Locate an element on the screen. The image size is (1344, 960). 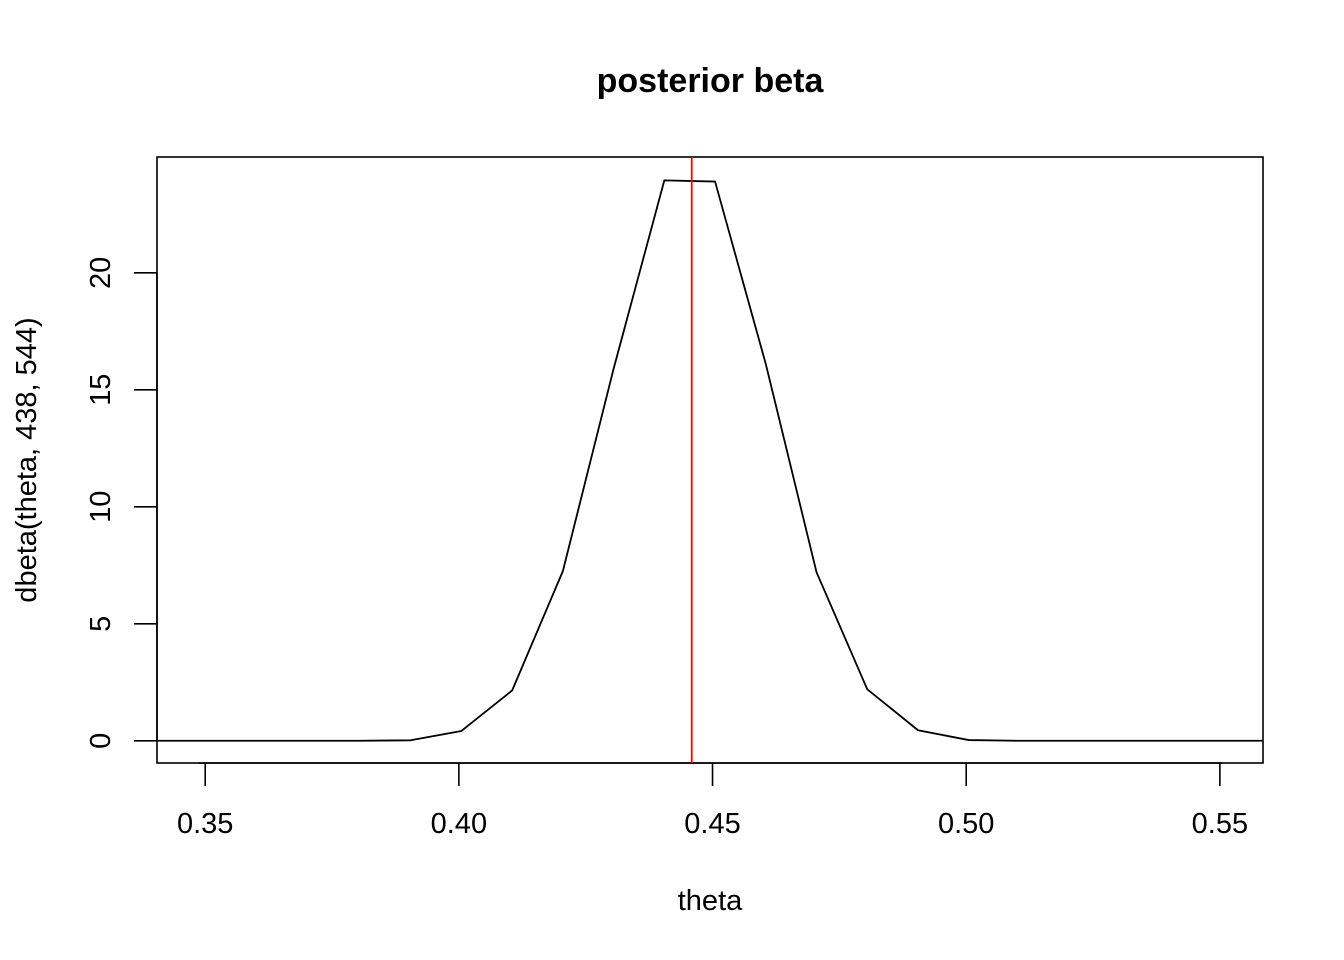
y-tick-label: 0 is located at coordinates (101, 741).